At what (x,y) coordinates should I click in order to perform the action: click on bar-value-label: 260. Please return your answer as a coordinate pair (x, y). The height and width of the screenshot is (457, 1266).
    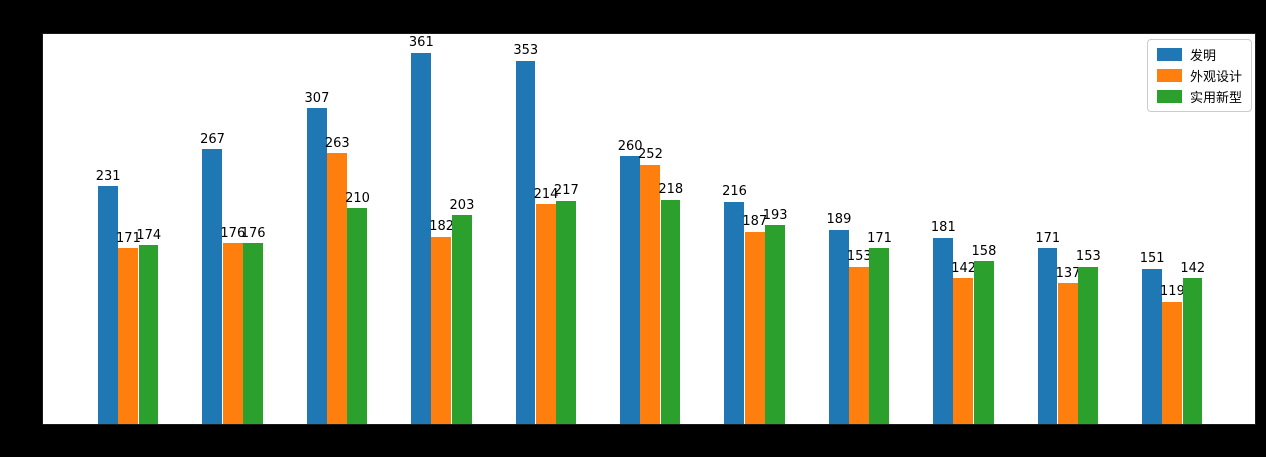
    Looking at the image, I should click on (630, 147).